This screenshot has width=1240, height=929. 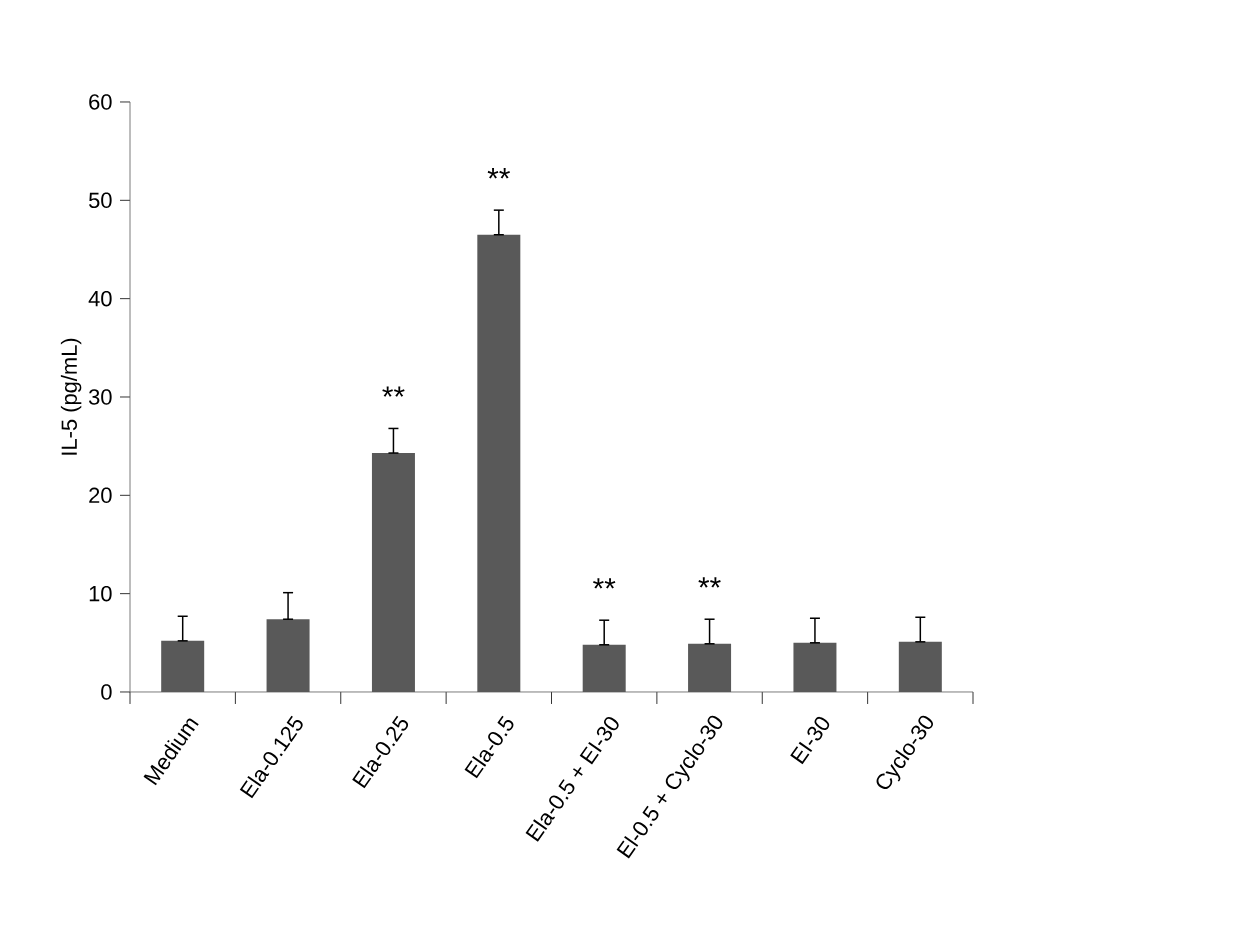 I want to click on y-tick-label: 30, so click(x=100, y=397).